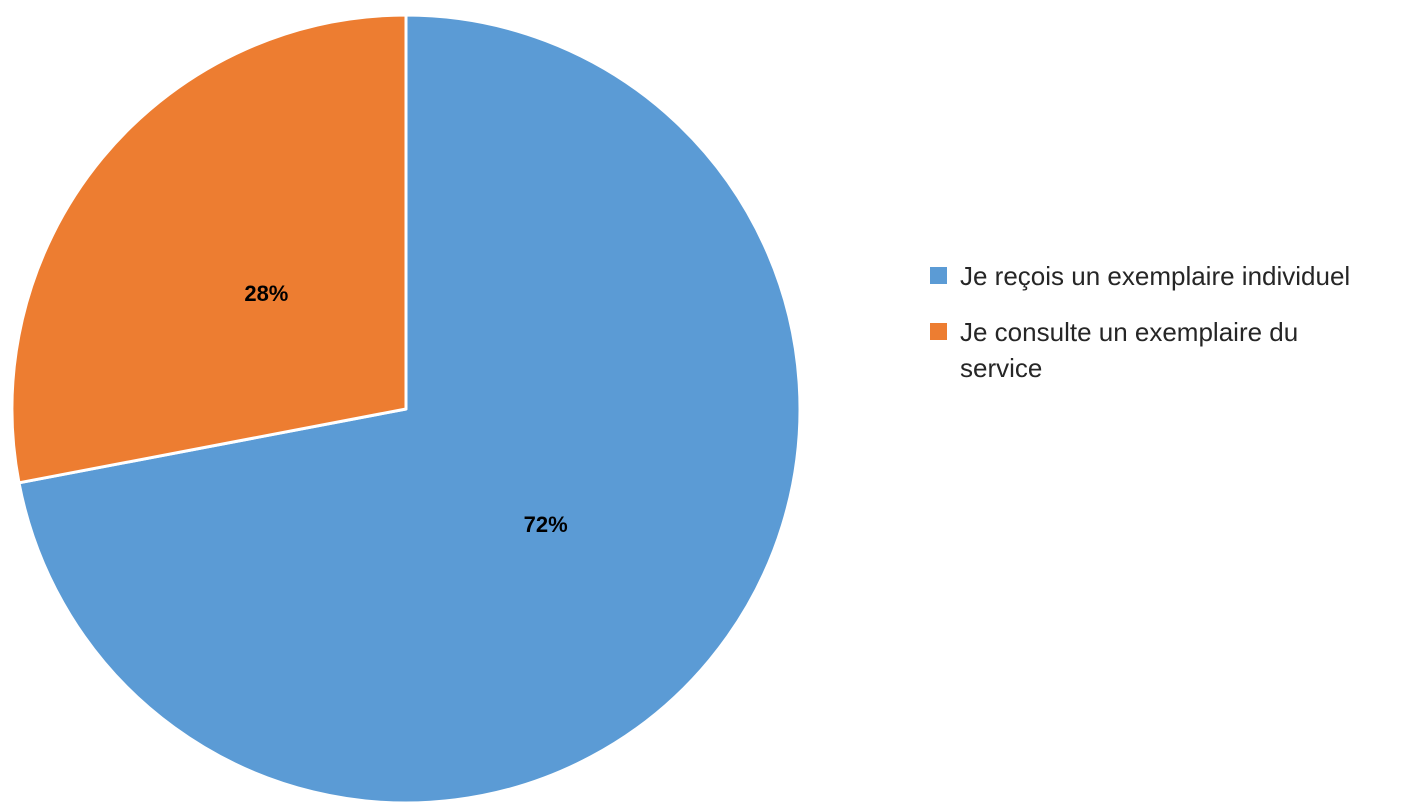 This screenshot has width=1413, height=803. I want to click on legend-swatch-blue, so click(938, 275).